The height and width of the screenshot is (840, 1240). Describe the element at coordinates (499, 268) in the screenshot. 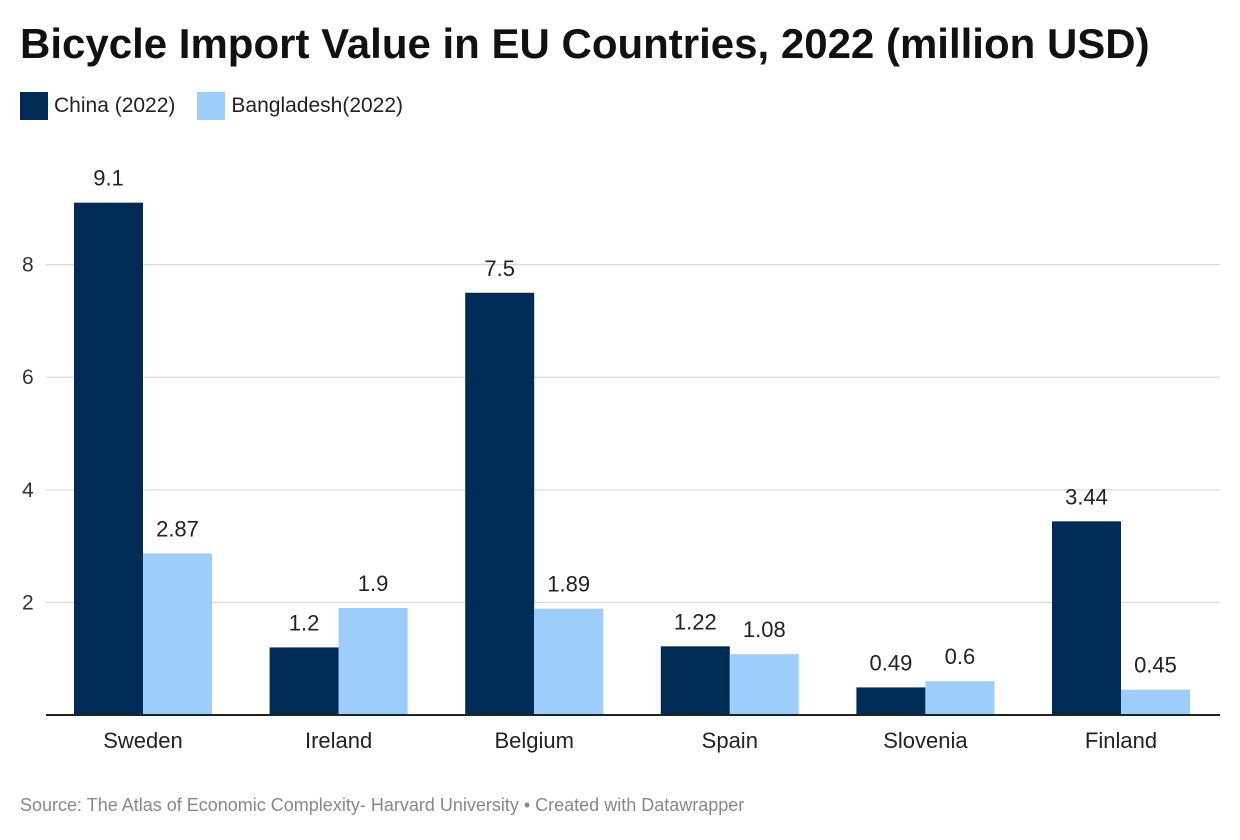

I see `value-label-belgium-china: 7.5` at that location.